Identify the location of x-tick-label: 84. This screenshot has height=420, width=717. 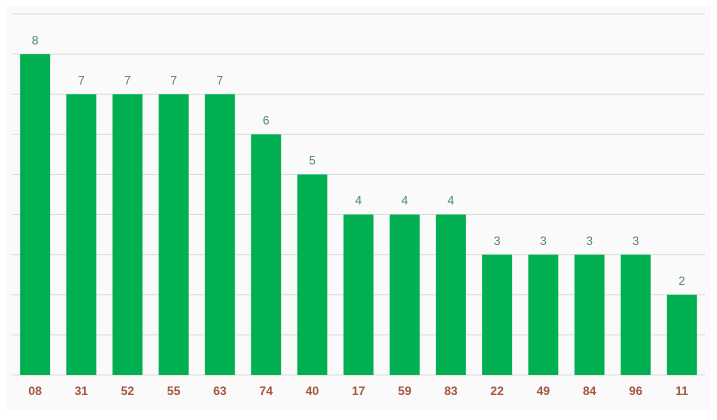
(590, 391).